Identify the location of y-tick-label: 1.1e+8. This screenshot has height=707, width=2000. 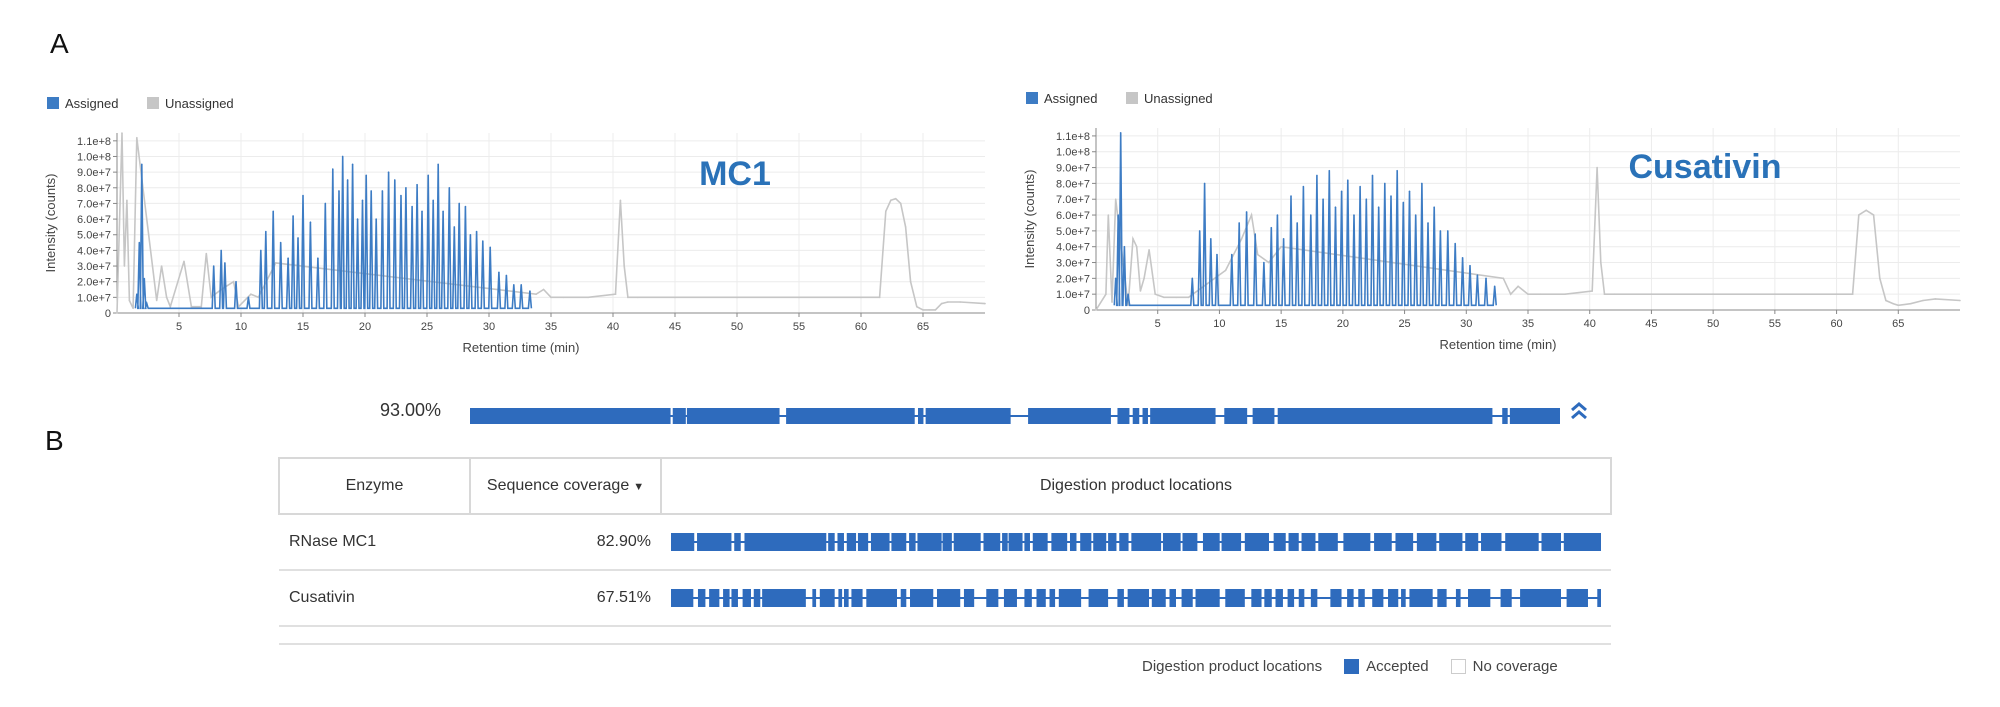
(1073, 137).